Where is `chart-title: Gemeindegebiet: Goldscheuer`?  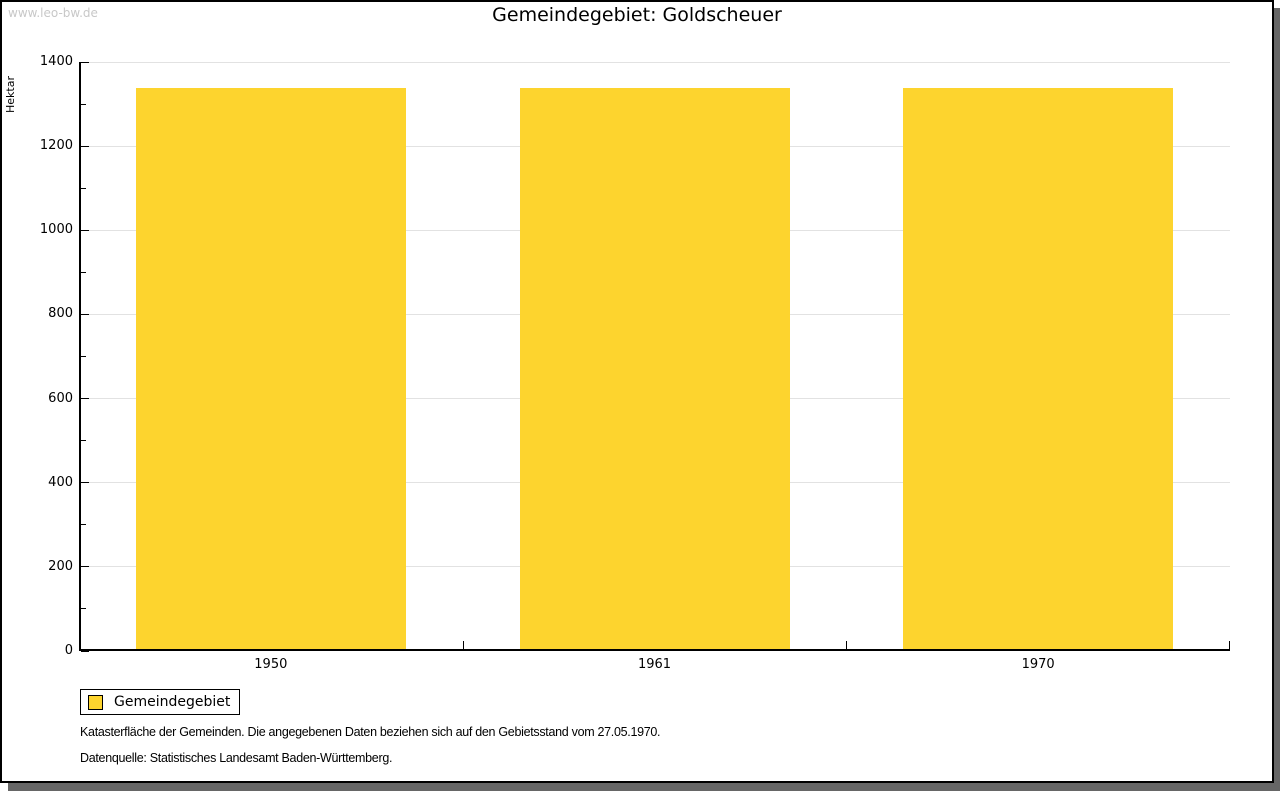 chart-title: Gemeindegebiet: Goldscheuer is located at coordinates (637, 15).